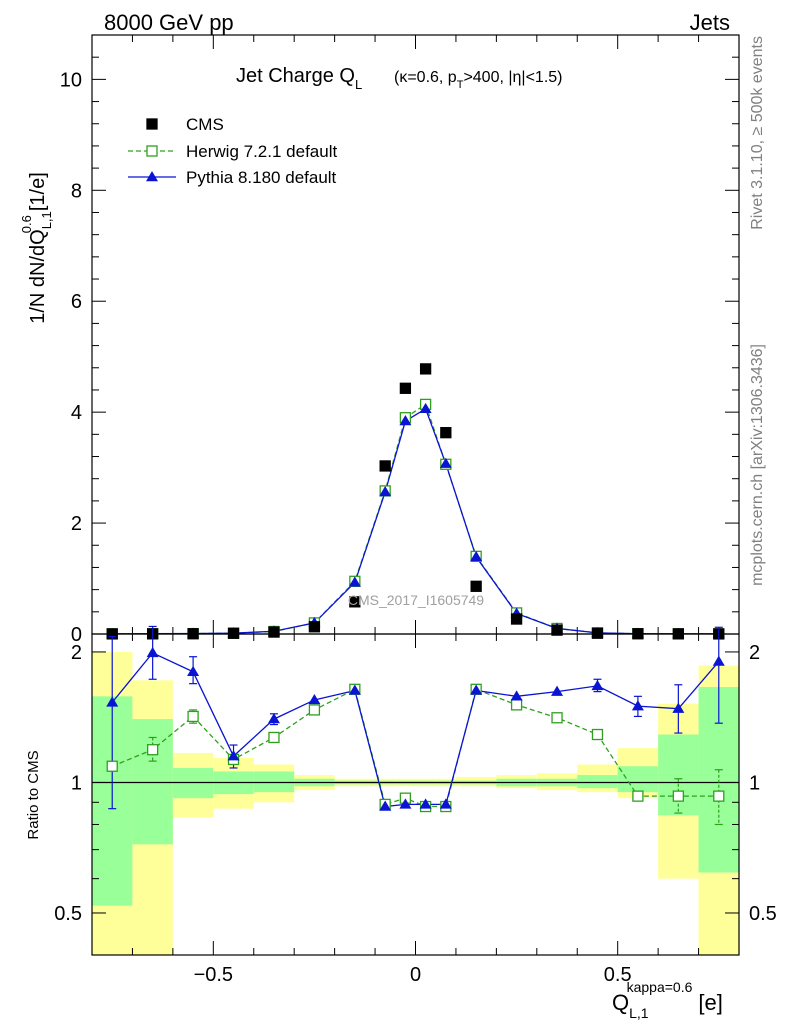  Describe the element at coordinates (76, 191) in the screenshot. I see `main-y-tick-label: 8` at that location.